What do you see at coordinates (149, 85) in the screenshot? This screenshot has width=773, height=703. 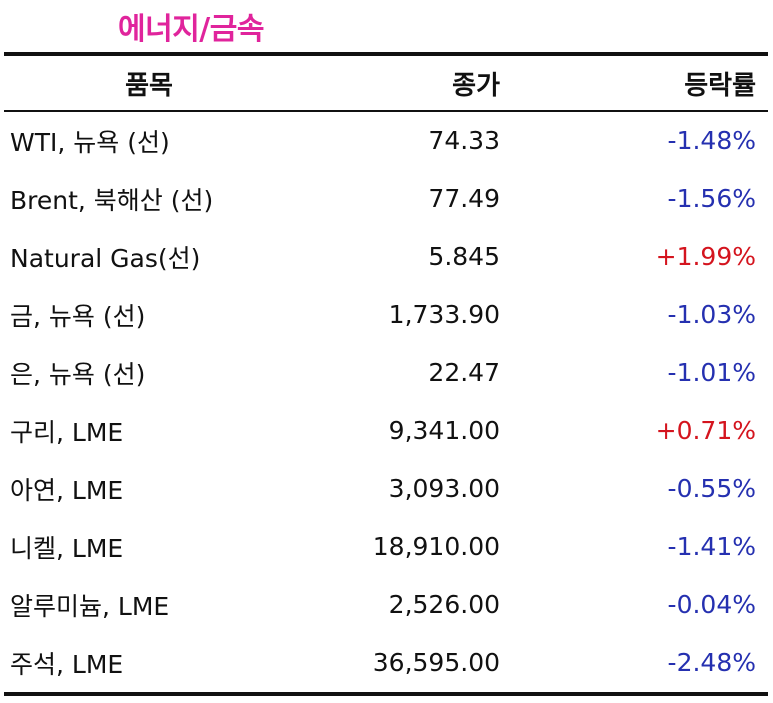 I see `header-name: 품목` at bounding box center [149, 85].